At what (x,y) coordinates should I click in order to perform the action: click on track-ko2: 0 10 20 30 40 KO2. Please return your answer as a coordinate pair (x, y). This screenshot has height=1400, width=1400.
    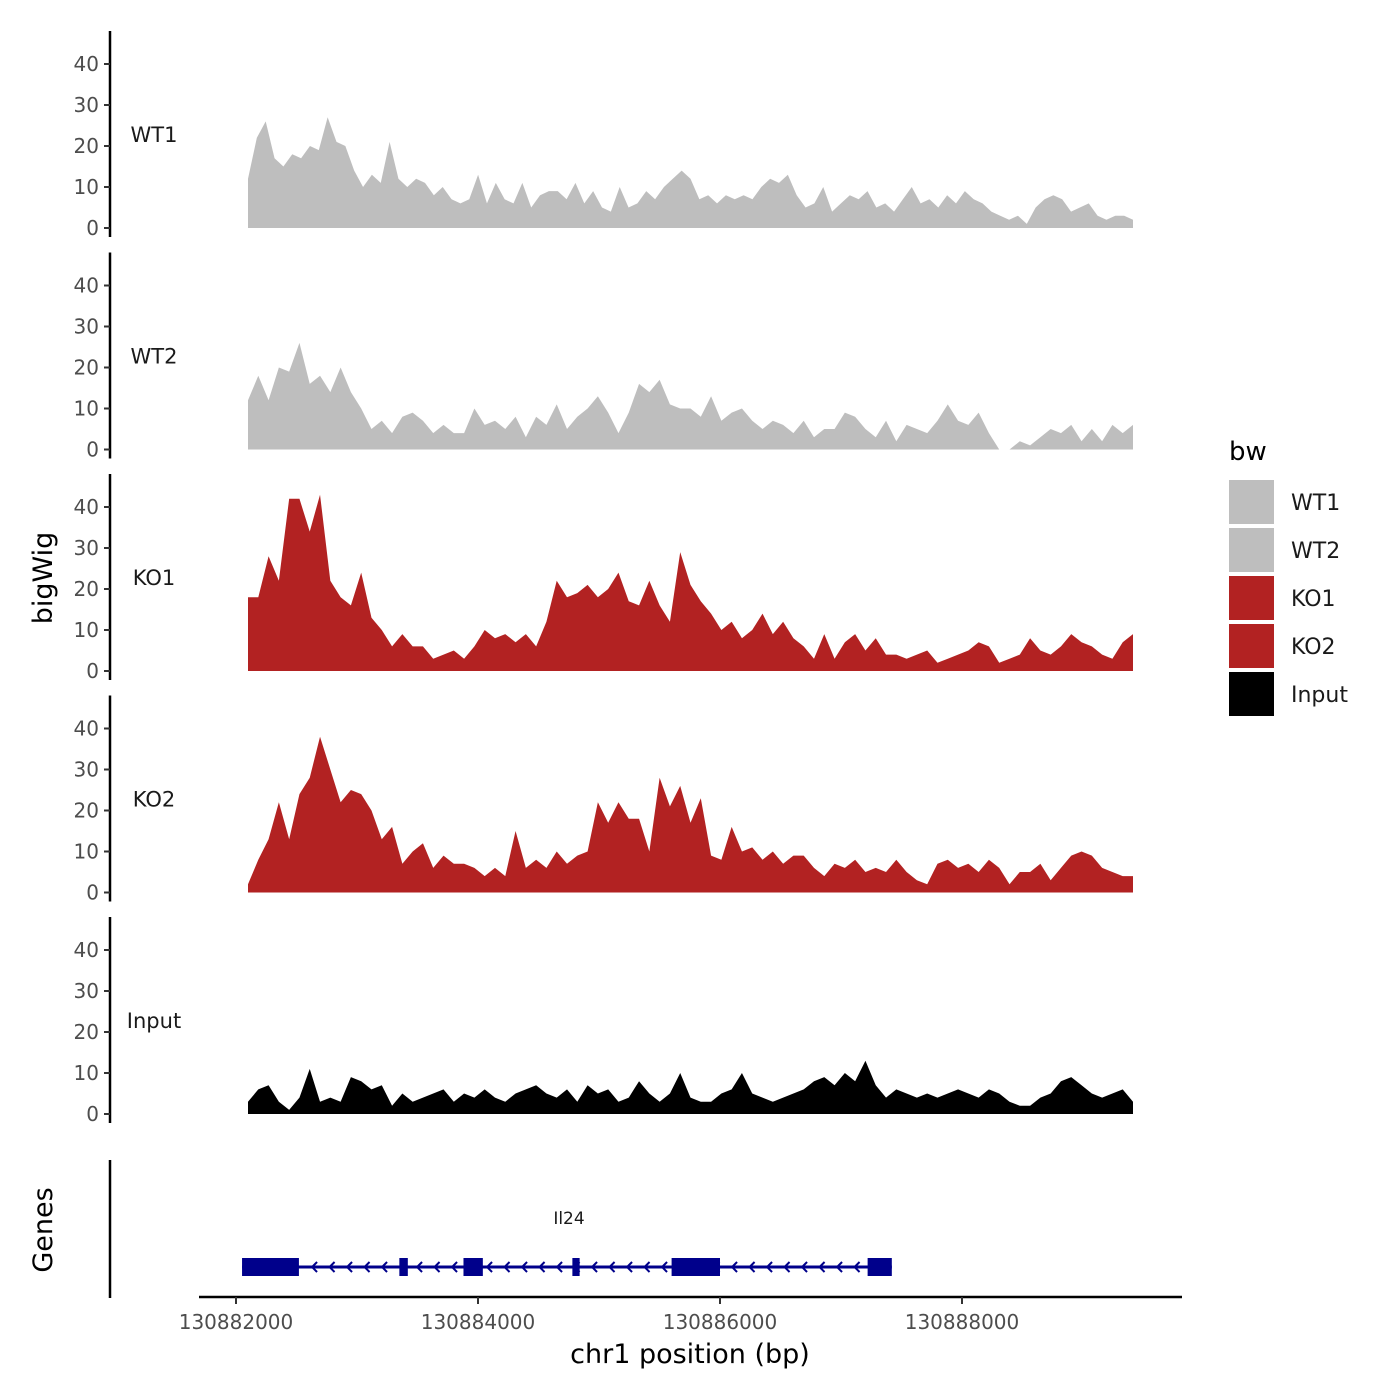
    Looking at the image, I should click on (603, 800).